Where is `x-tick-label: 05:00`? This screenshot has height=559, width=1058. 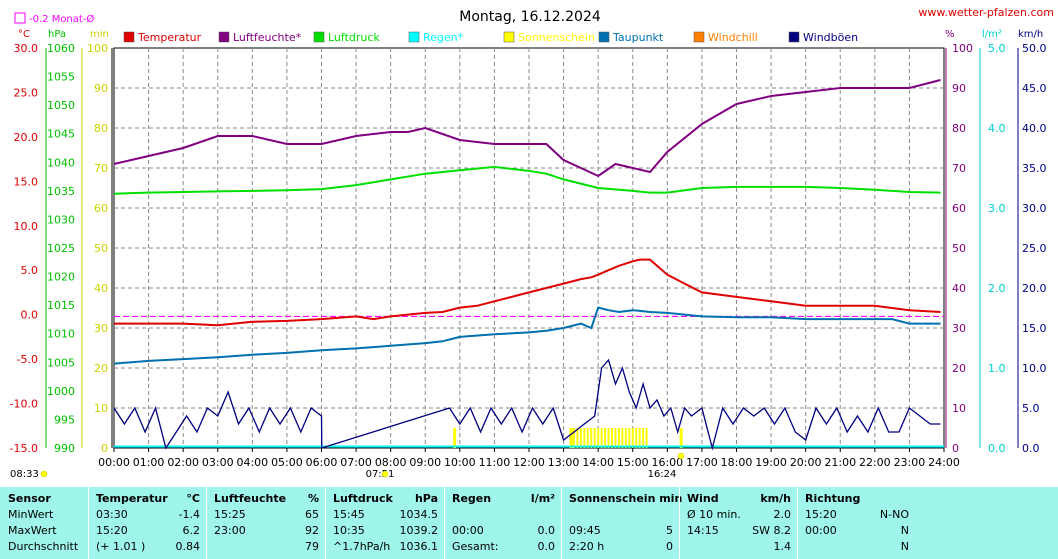 x-tick-label: 05:00 is located at coordinates (287, 462).